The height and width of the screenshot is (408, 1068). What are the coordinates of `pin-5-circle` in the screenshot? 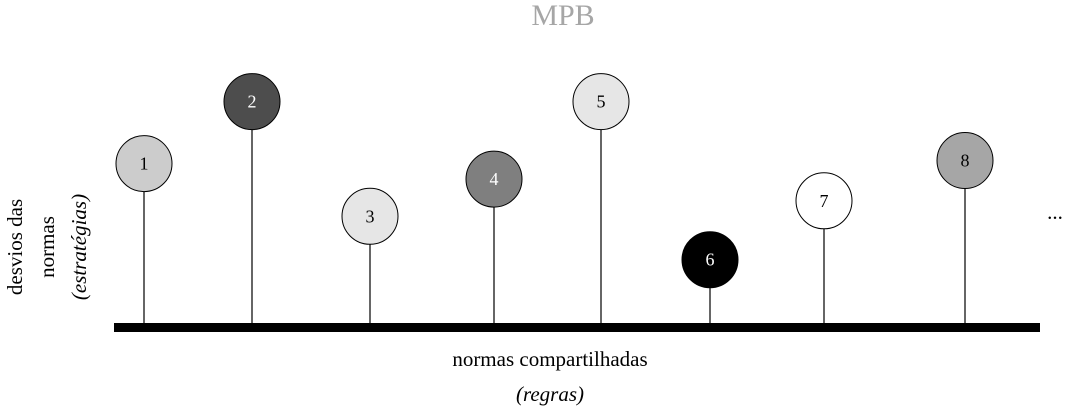 It's located at (601, 102).